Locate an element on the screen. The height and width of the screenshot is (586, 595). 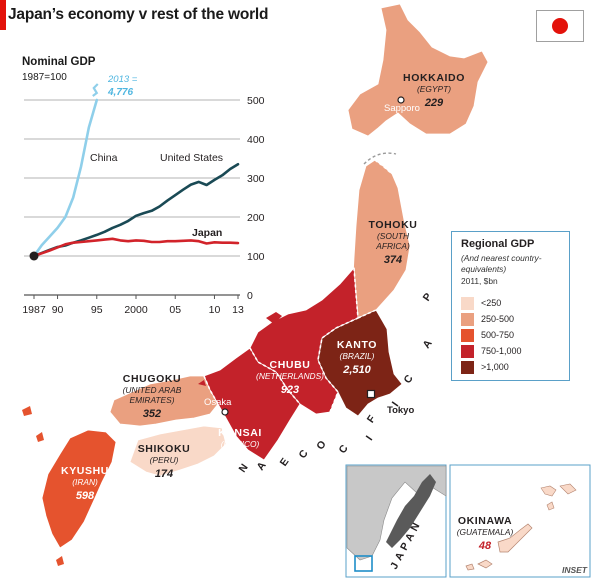
legend-label: 750-1,000 is located at coordinates (501, 351).